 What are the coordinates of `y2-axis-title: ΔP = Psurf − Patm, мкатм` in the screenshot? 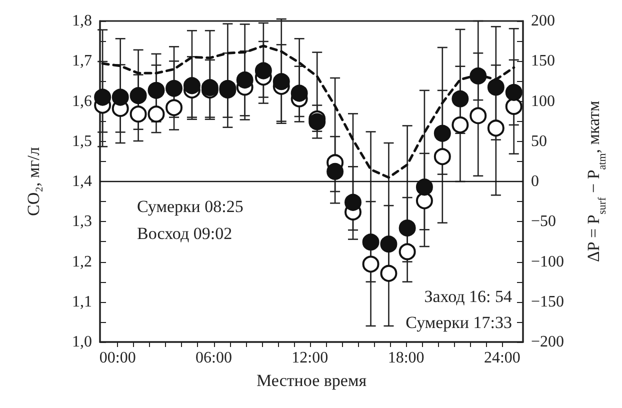 It's located at (596, 181).